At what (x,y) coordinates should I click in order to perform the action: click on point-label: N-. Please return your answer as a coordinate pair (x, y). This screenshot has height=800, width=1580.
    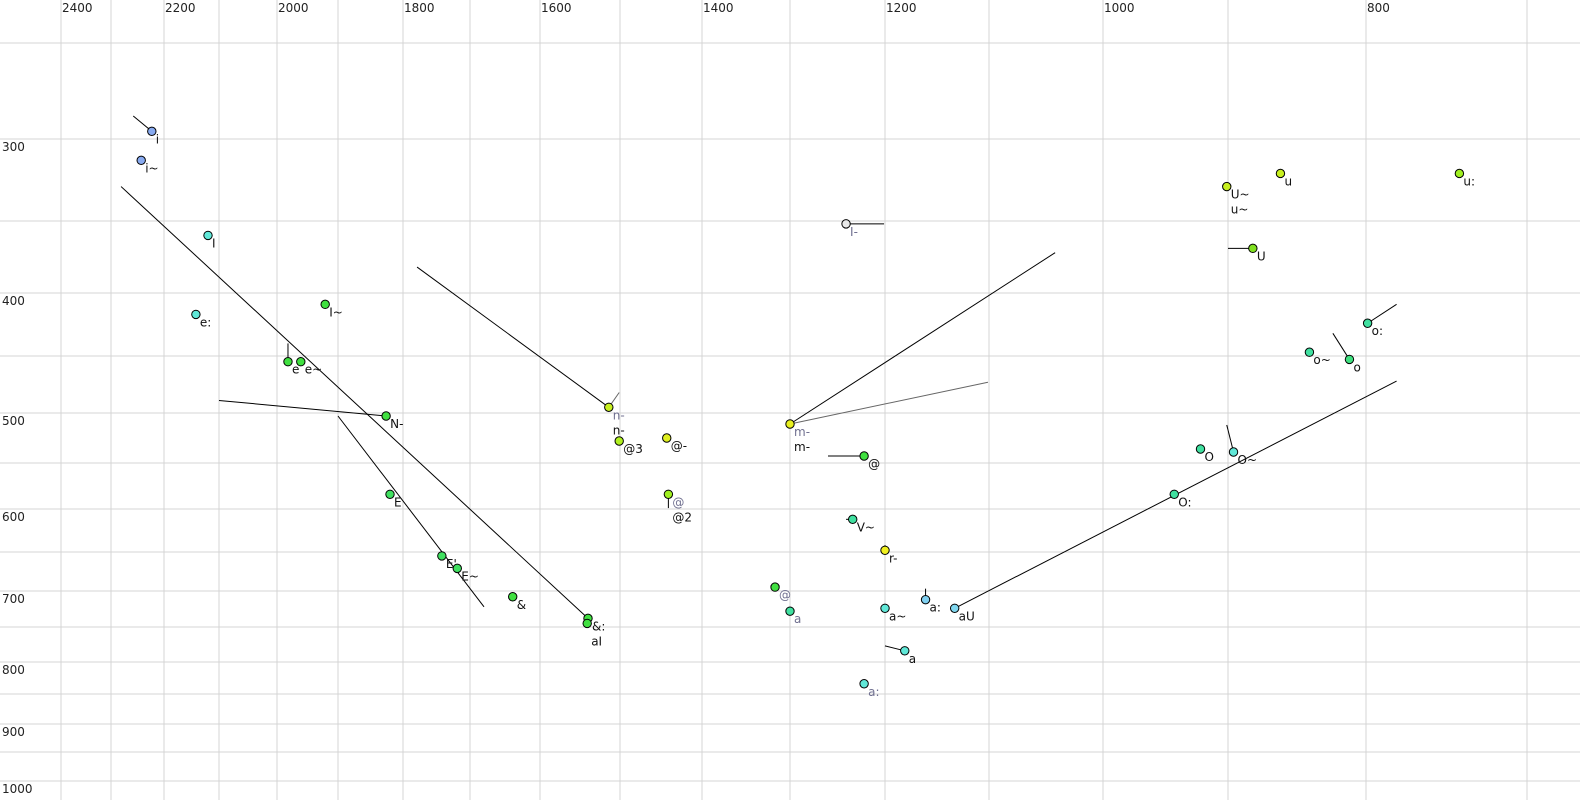
    Looking at the image, I should click on (396, 424).